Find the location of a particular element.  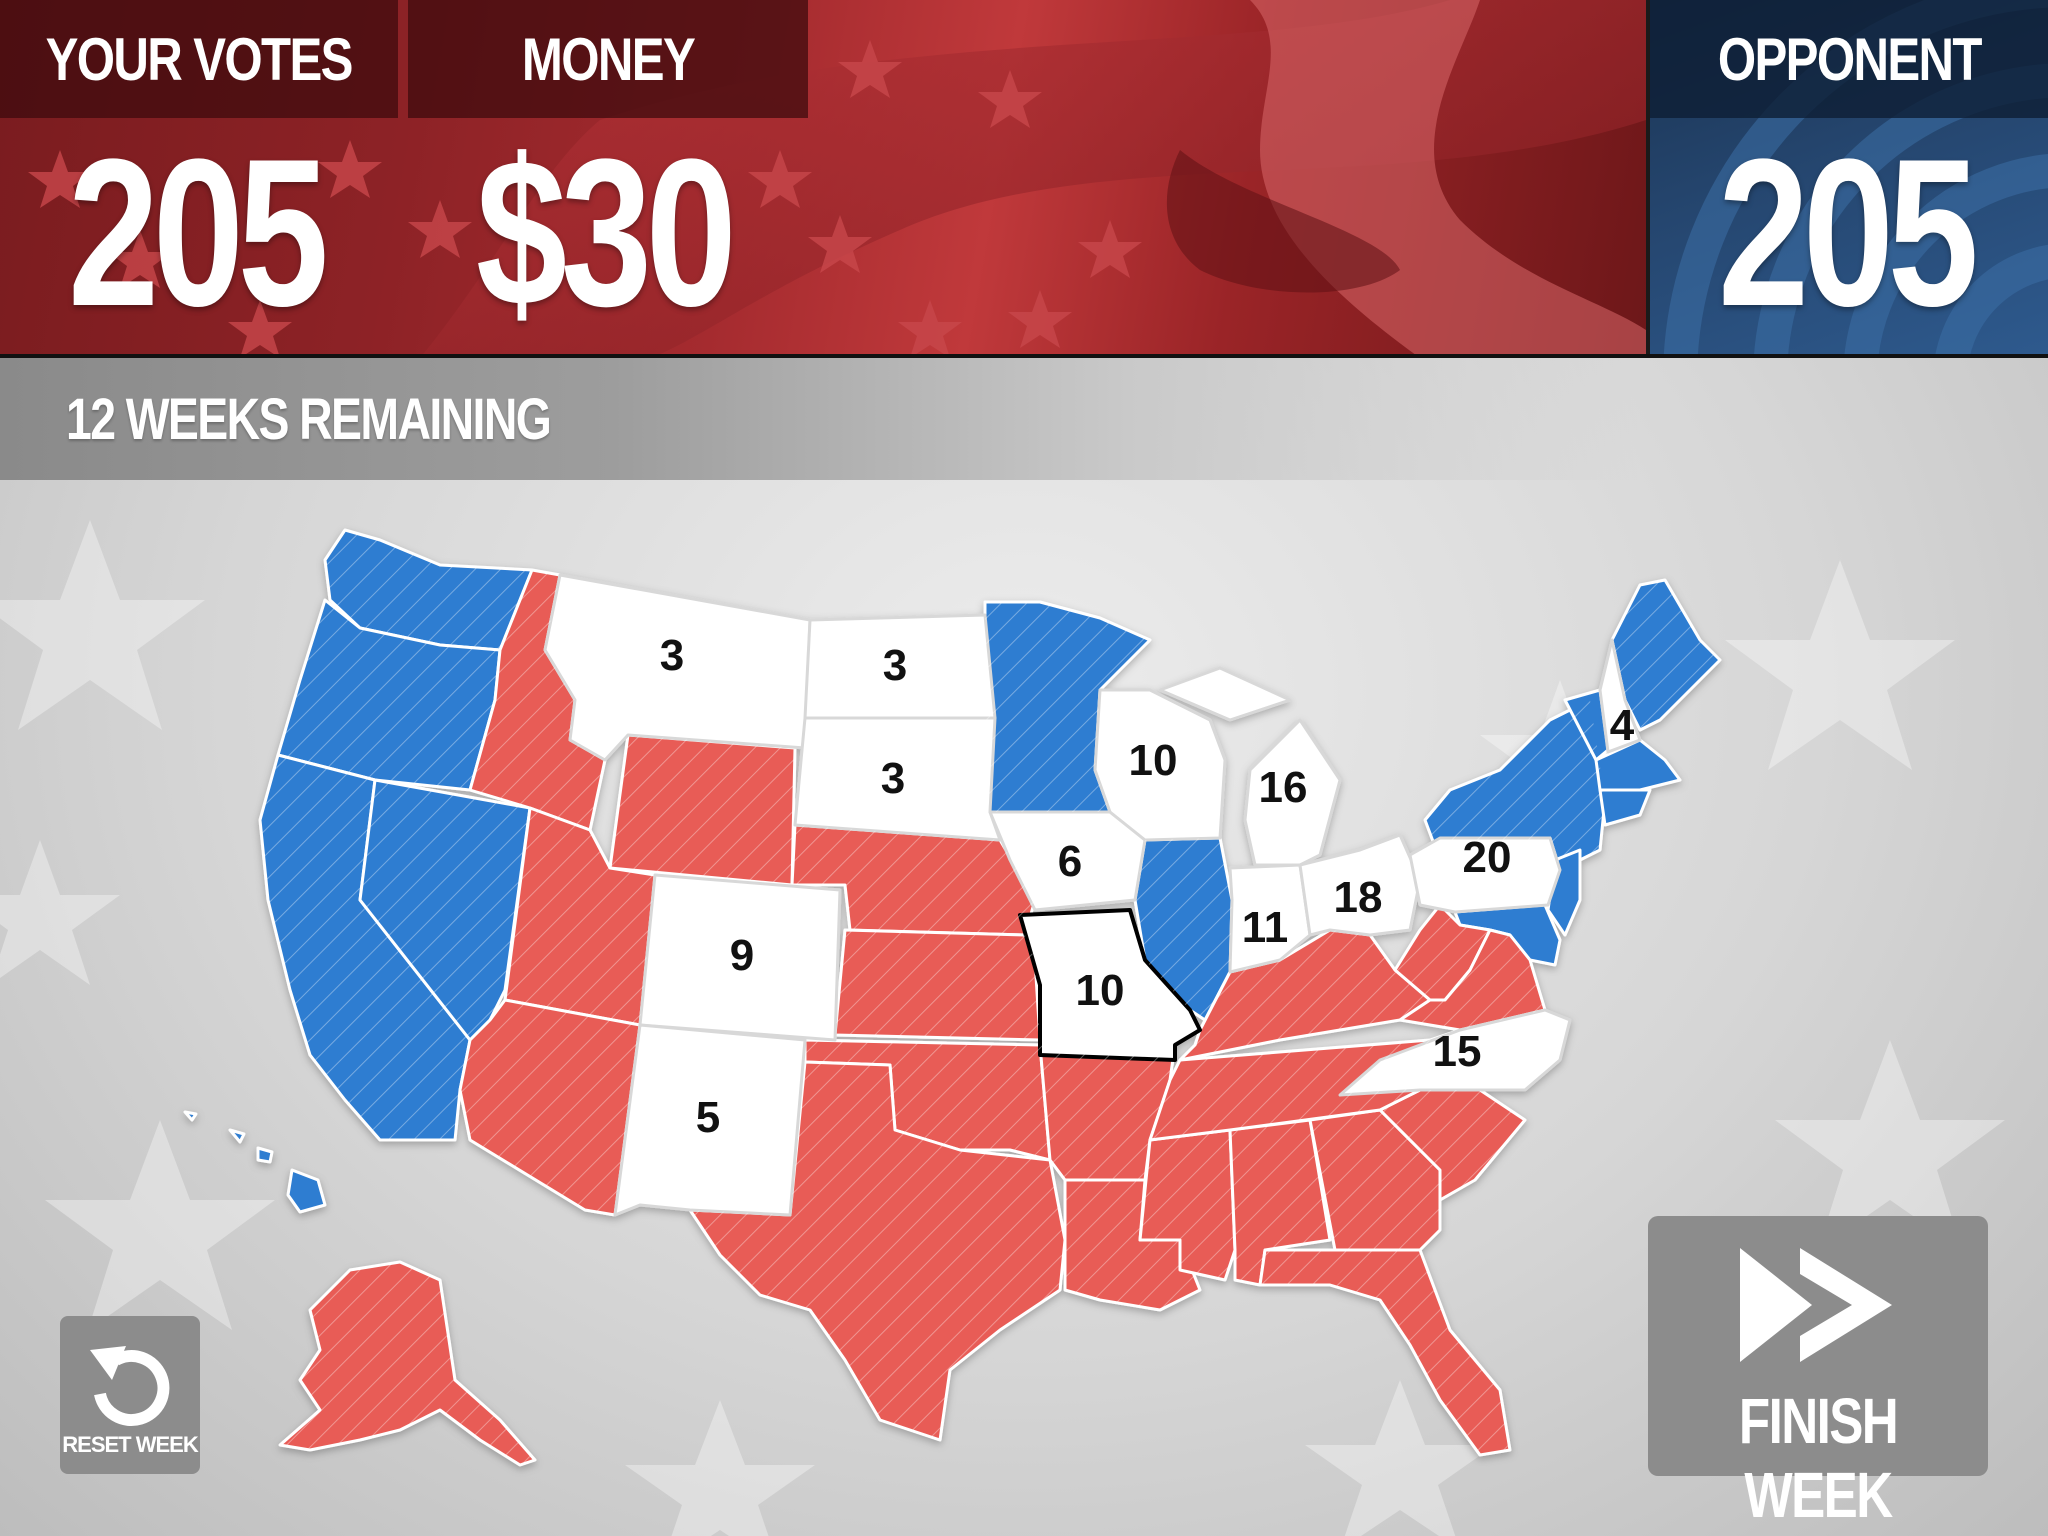

state-connecticut-ri is located at coordinates (1625, 807).